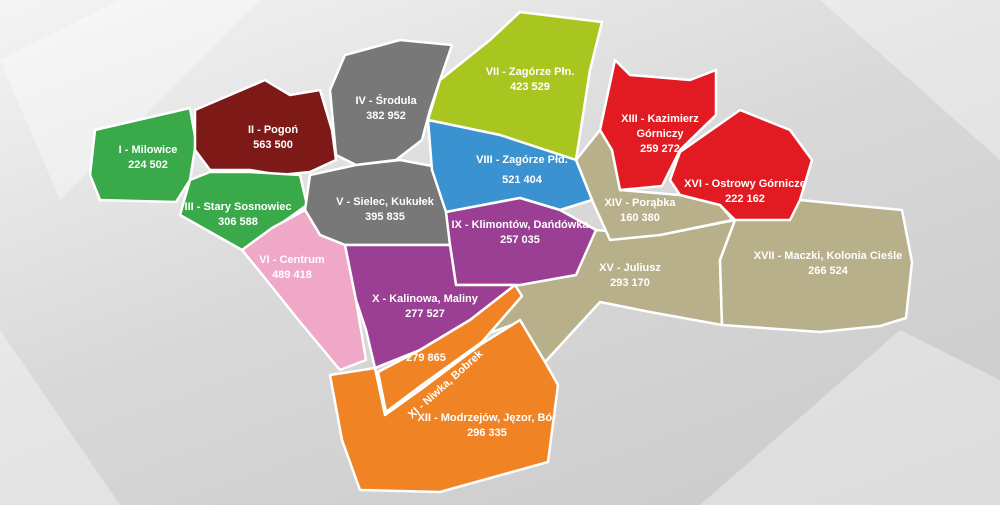 The width and height of the screenshot is (1000, 505). I want to click on district-name: XVII - Maczki, Kolonia Cieśle, so click(828, 256).